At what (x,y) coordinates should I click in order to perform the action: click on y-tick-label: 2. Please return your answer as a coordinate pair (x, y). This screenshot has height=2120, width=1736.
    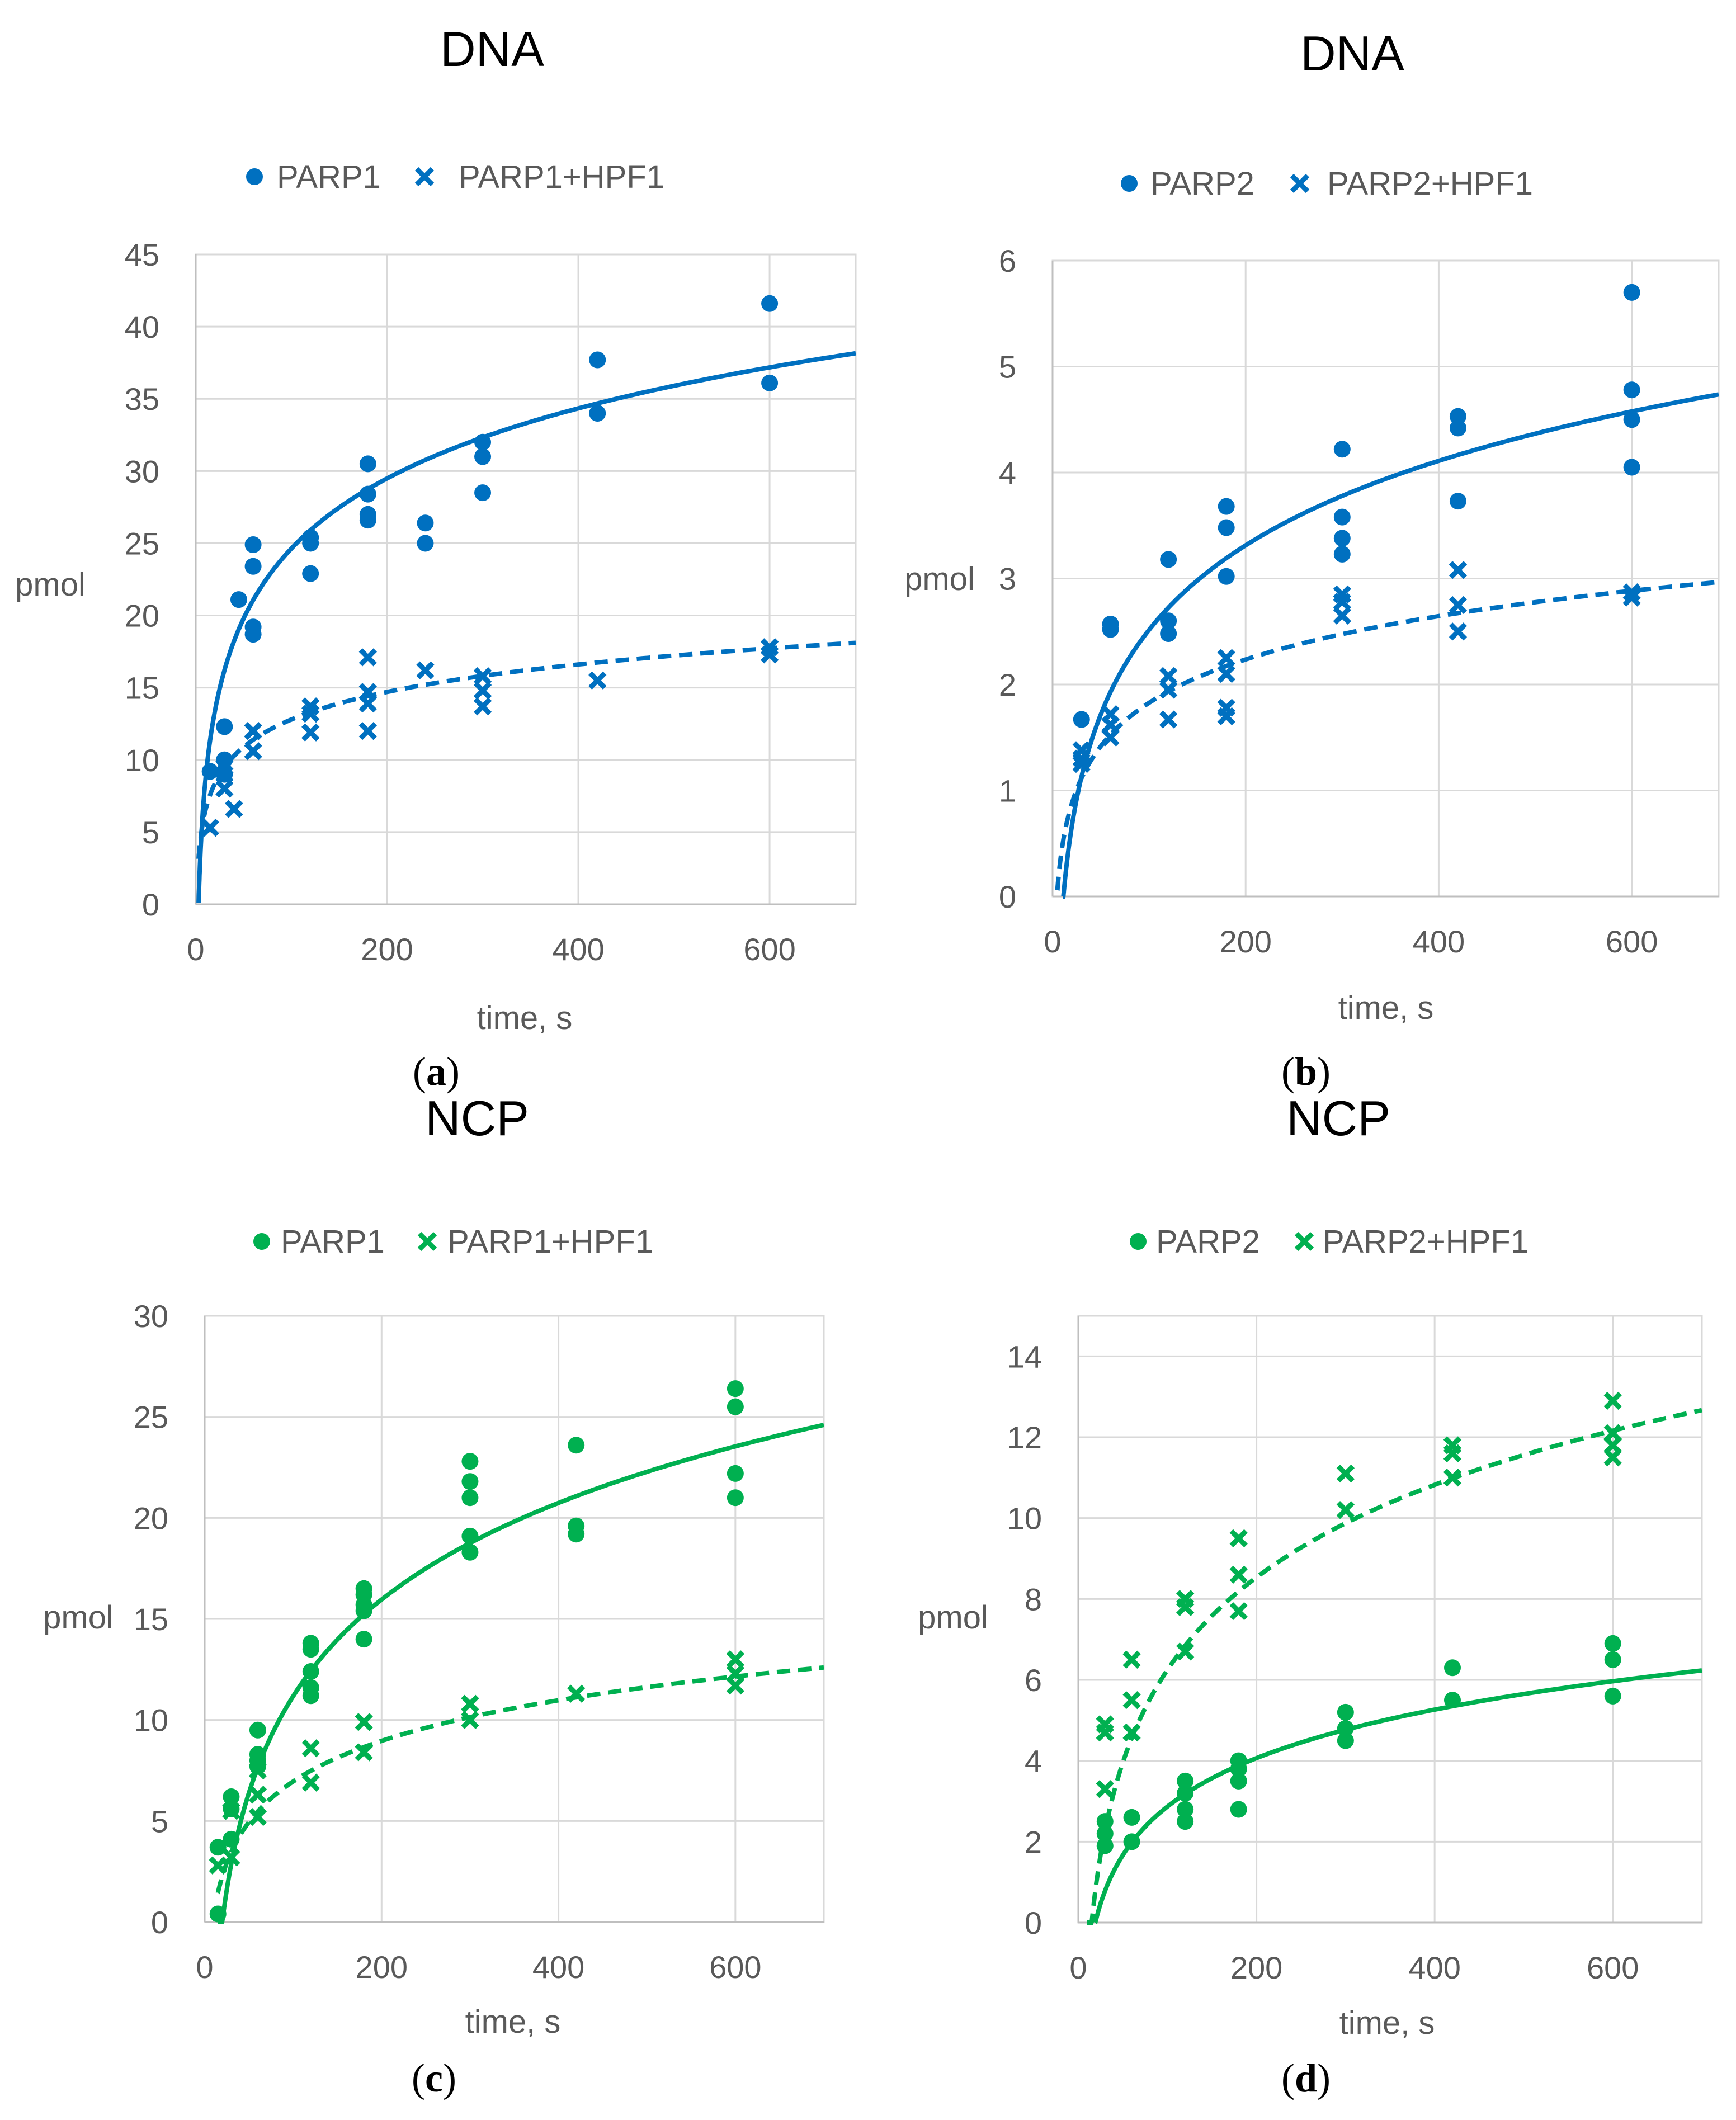
    Looking at the image, I should click on (1033, 1841).